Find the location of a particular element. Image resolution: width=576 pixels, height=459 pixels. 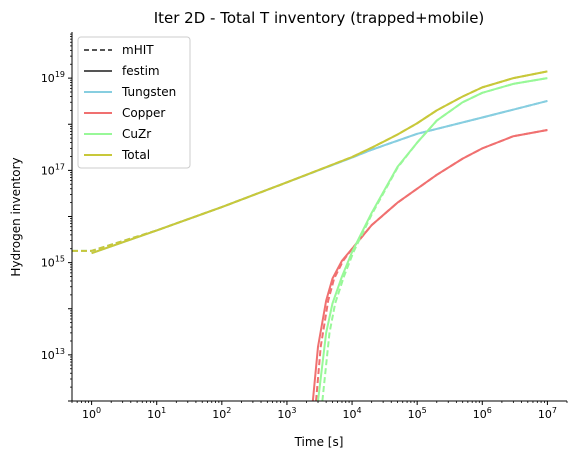

x-axis-label: Time [s] is located at coordinates (319, 442).